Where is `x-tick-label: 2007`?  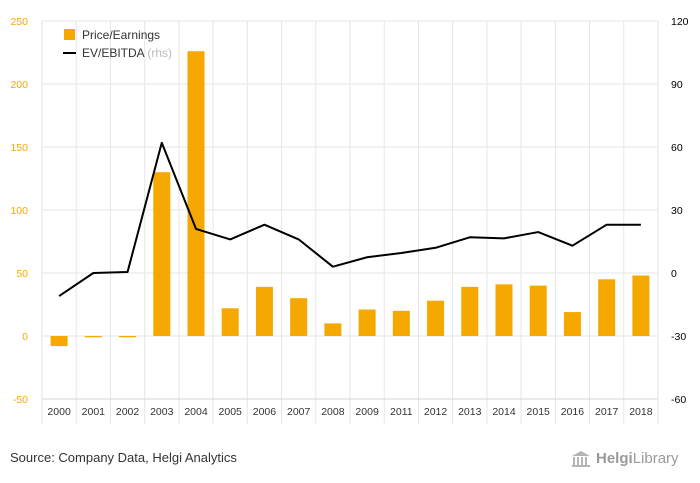 x-tick-label: 2007 is located at coordinates (299, 412).